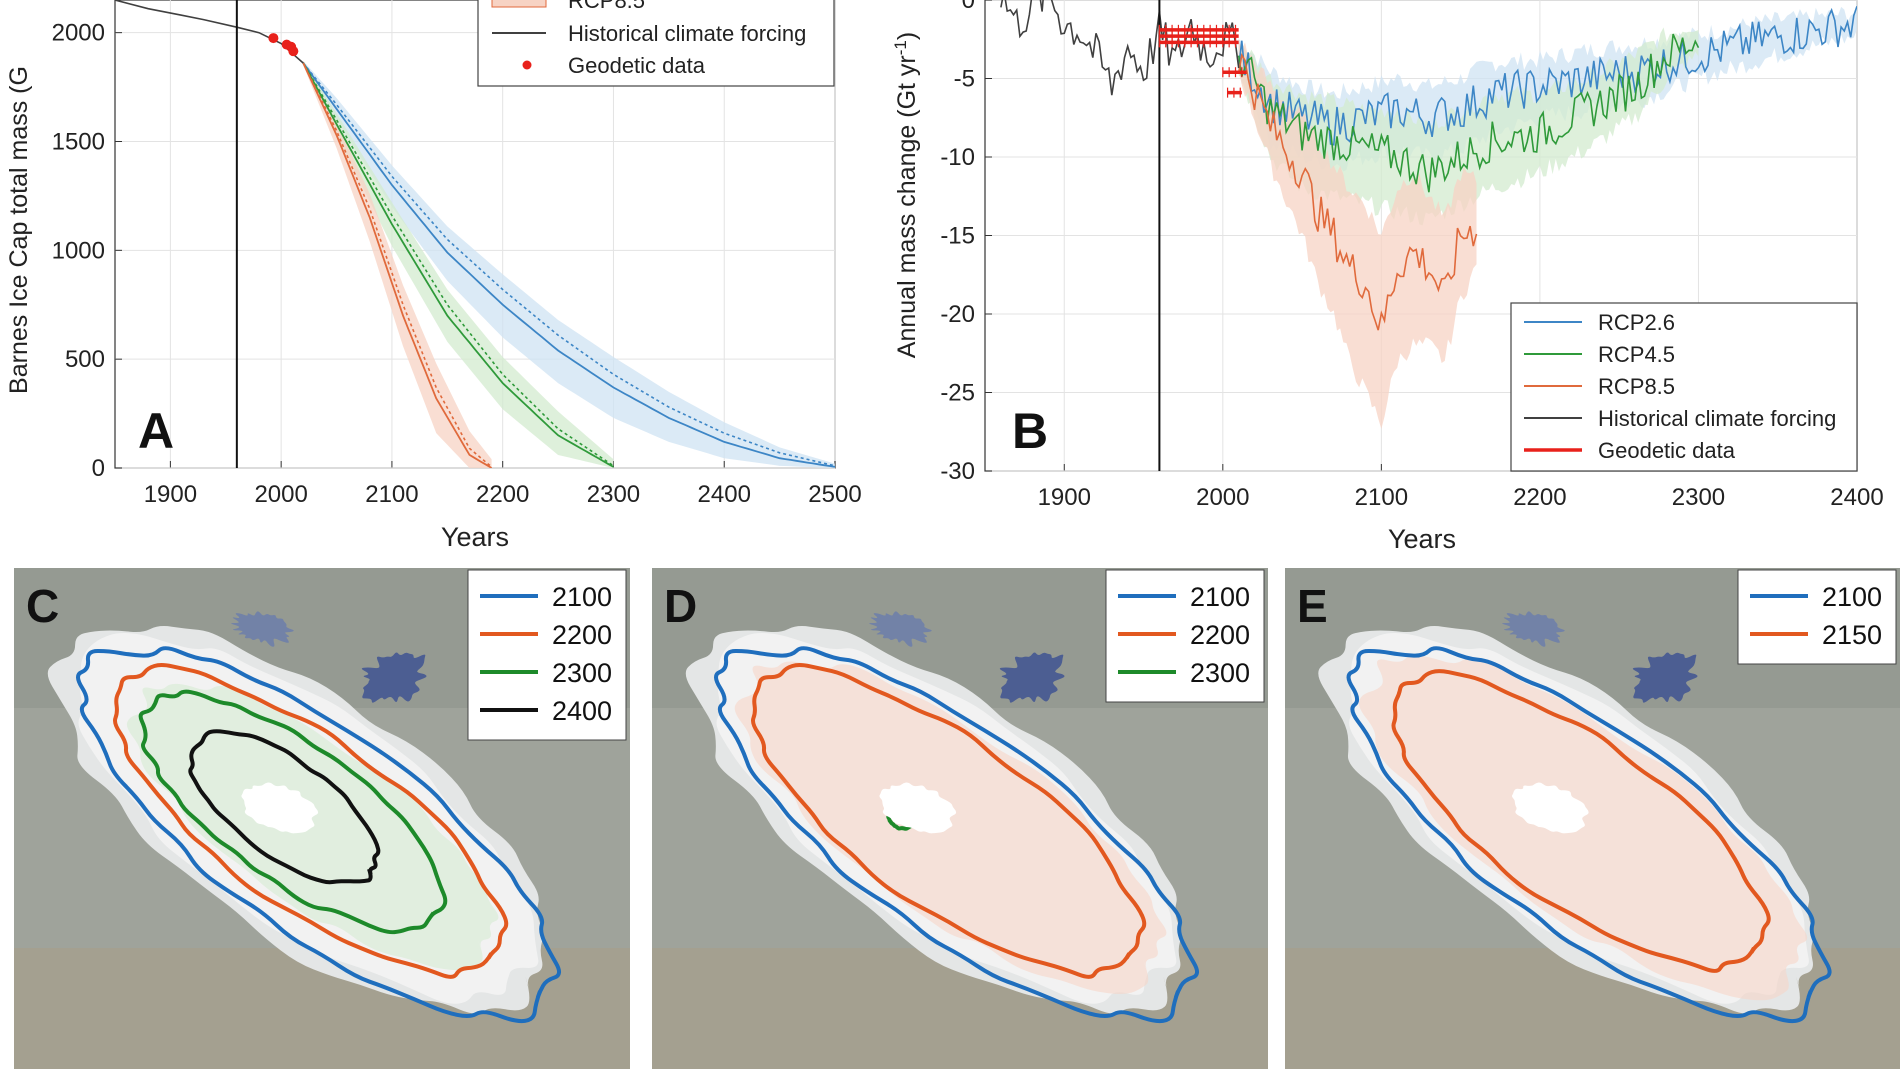 The height and width of the screenshot is (1069, 1900). I want to click on panel-a-xlabel: Years, so click(475, 537).